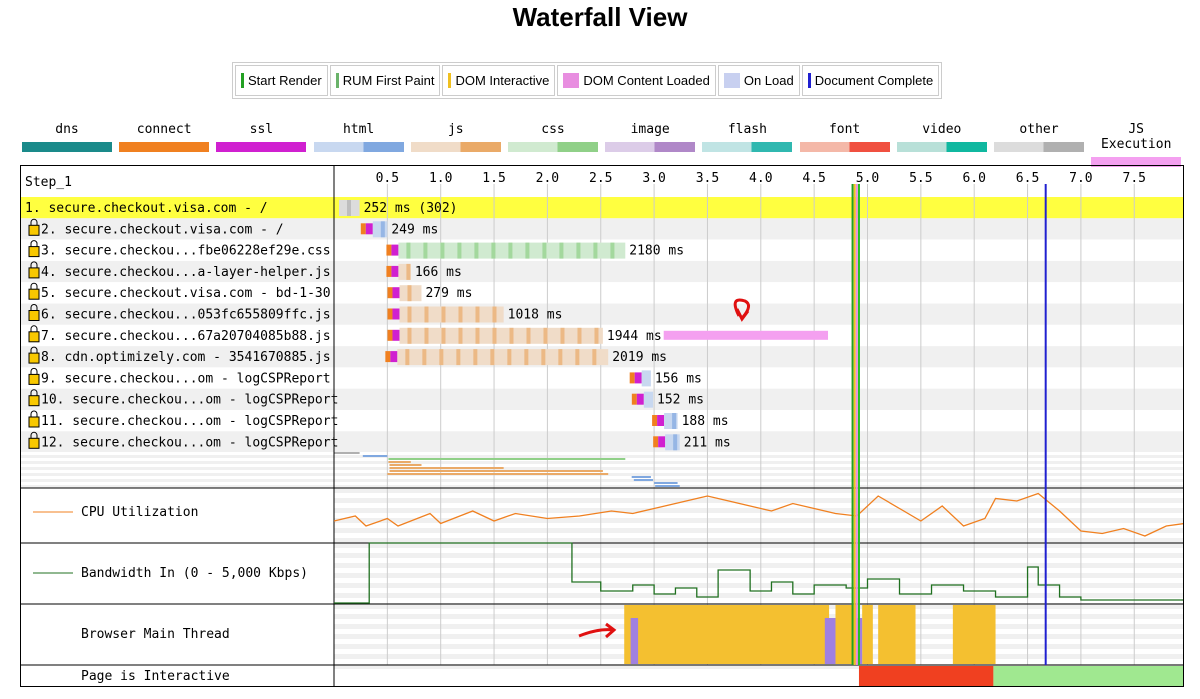 The height and width of the screenshot is (699, 1200). I want to click on type-html: html, so click(358, 137).